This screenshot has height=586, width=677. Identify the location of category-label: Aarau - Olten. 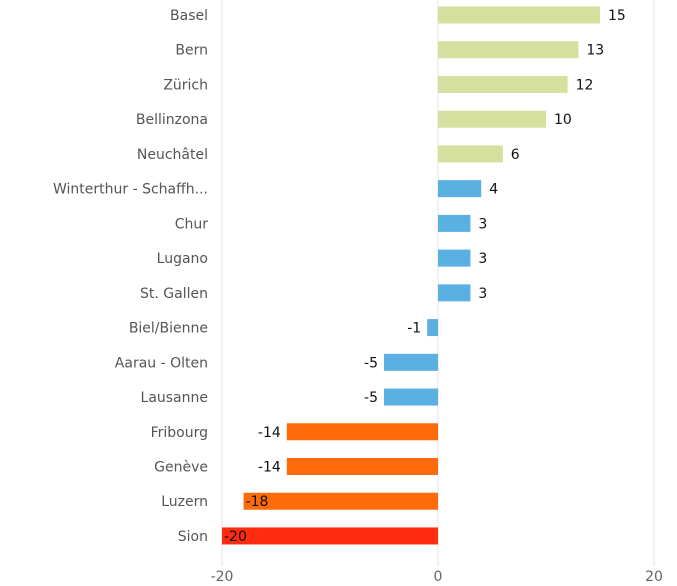
(161, 363).